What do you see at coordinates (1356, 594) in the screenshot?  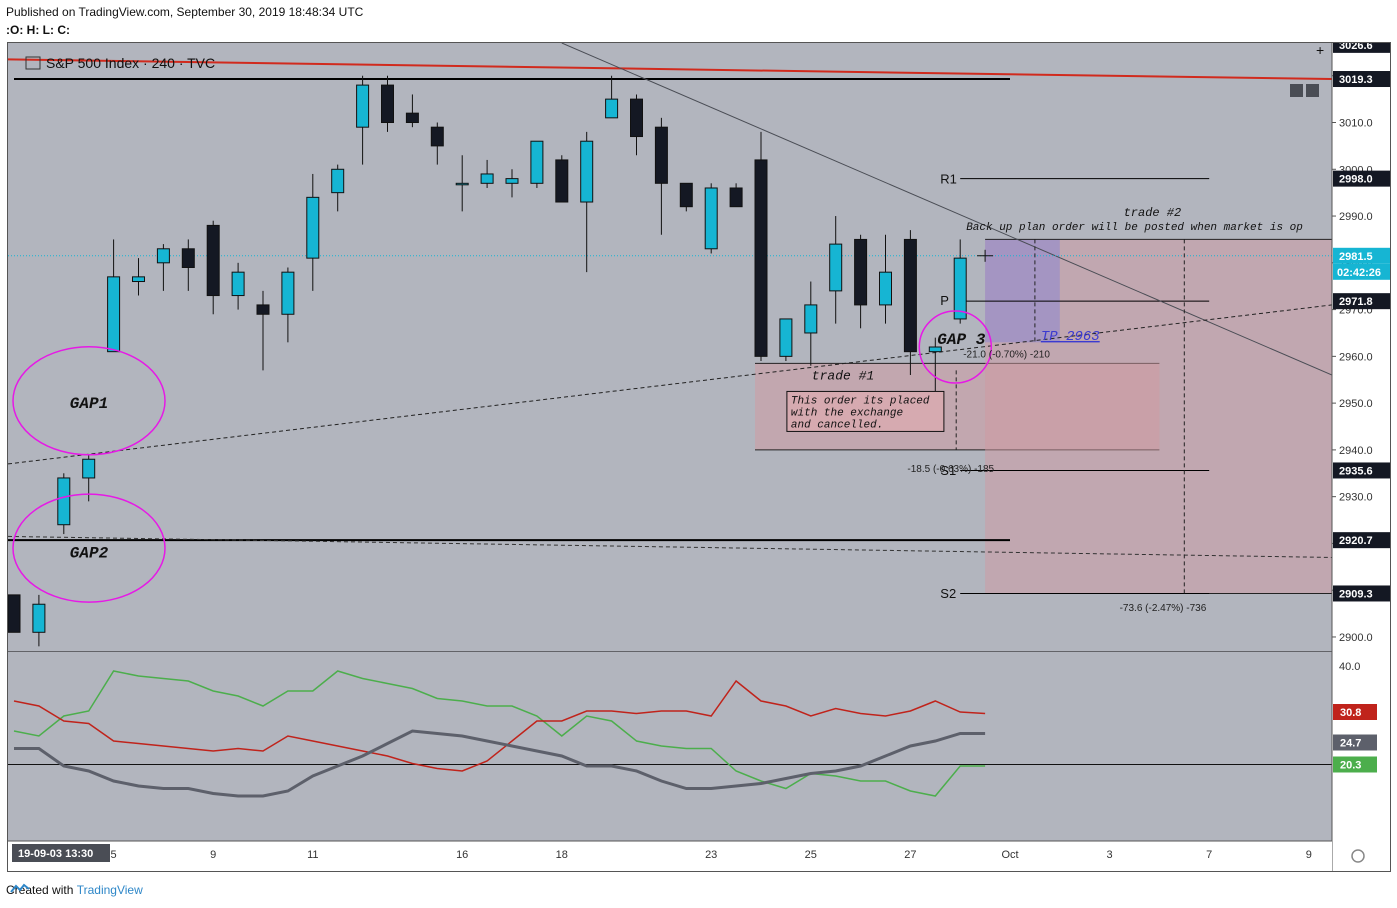 I see `price-label: 2909.3` at bounding box center [1356, 594].